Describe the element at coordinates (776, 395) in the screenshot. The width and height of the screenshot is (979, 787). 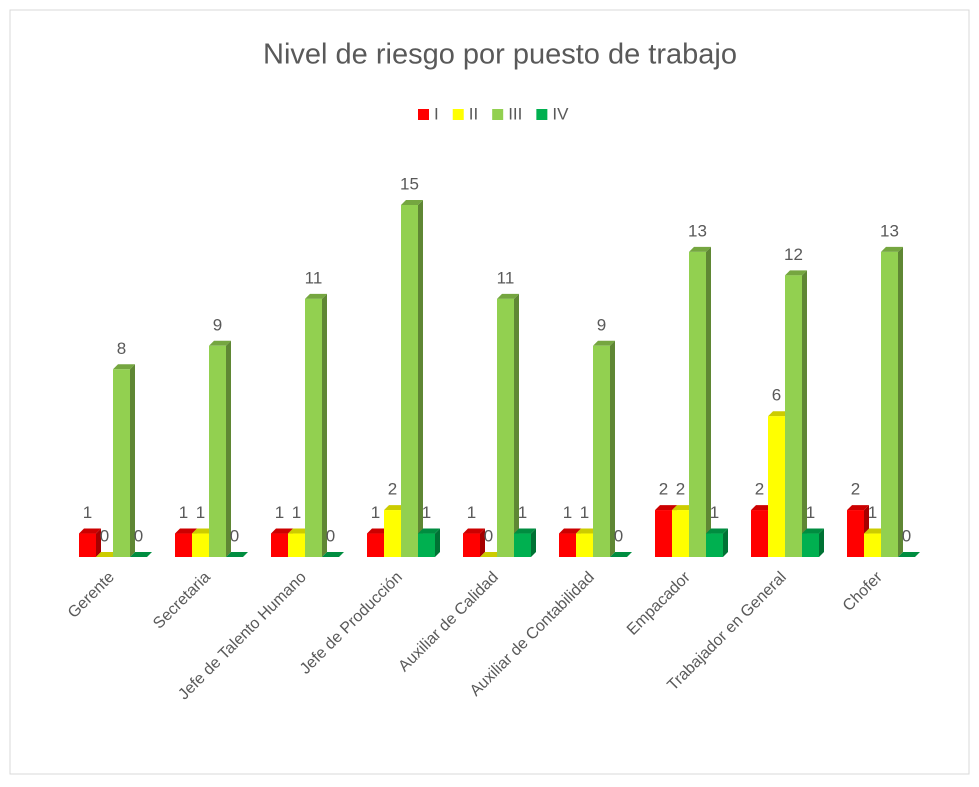
I see `data-label: 6` at that location.